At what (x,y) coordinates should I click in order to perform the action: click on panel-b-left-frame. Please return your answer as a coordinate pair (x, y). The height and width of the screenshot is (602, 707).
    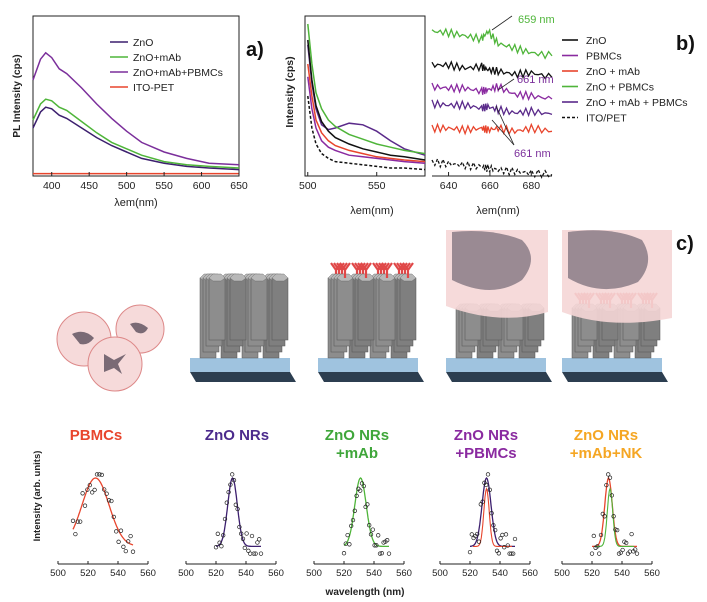
    Looking at the image, I should click on (365, 96).